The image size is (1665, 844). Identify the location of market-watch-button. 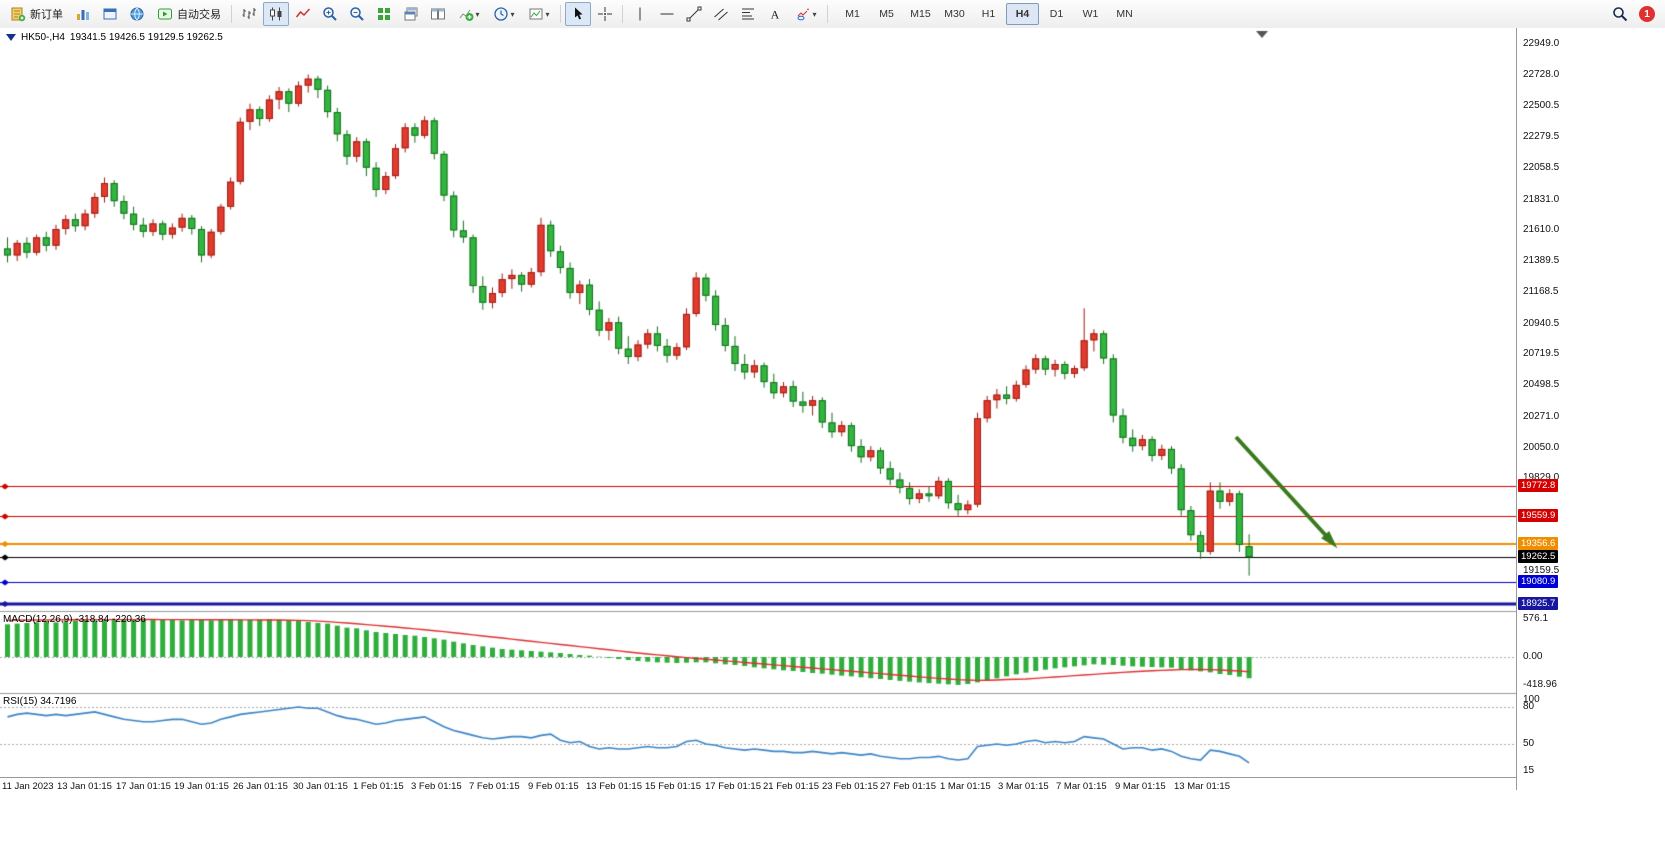
(83, 14).